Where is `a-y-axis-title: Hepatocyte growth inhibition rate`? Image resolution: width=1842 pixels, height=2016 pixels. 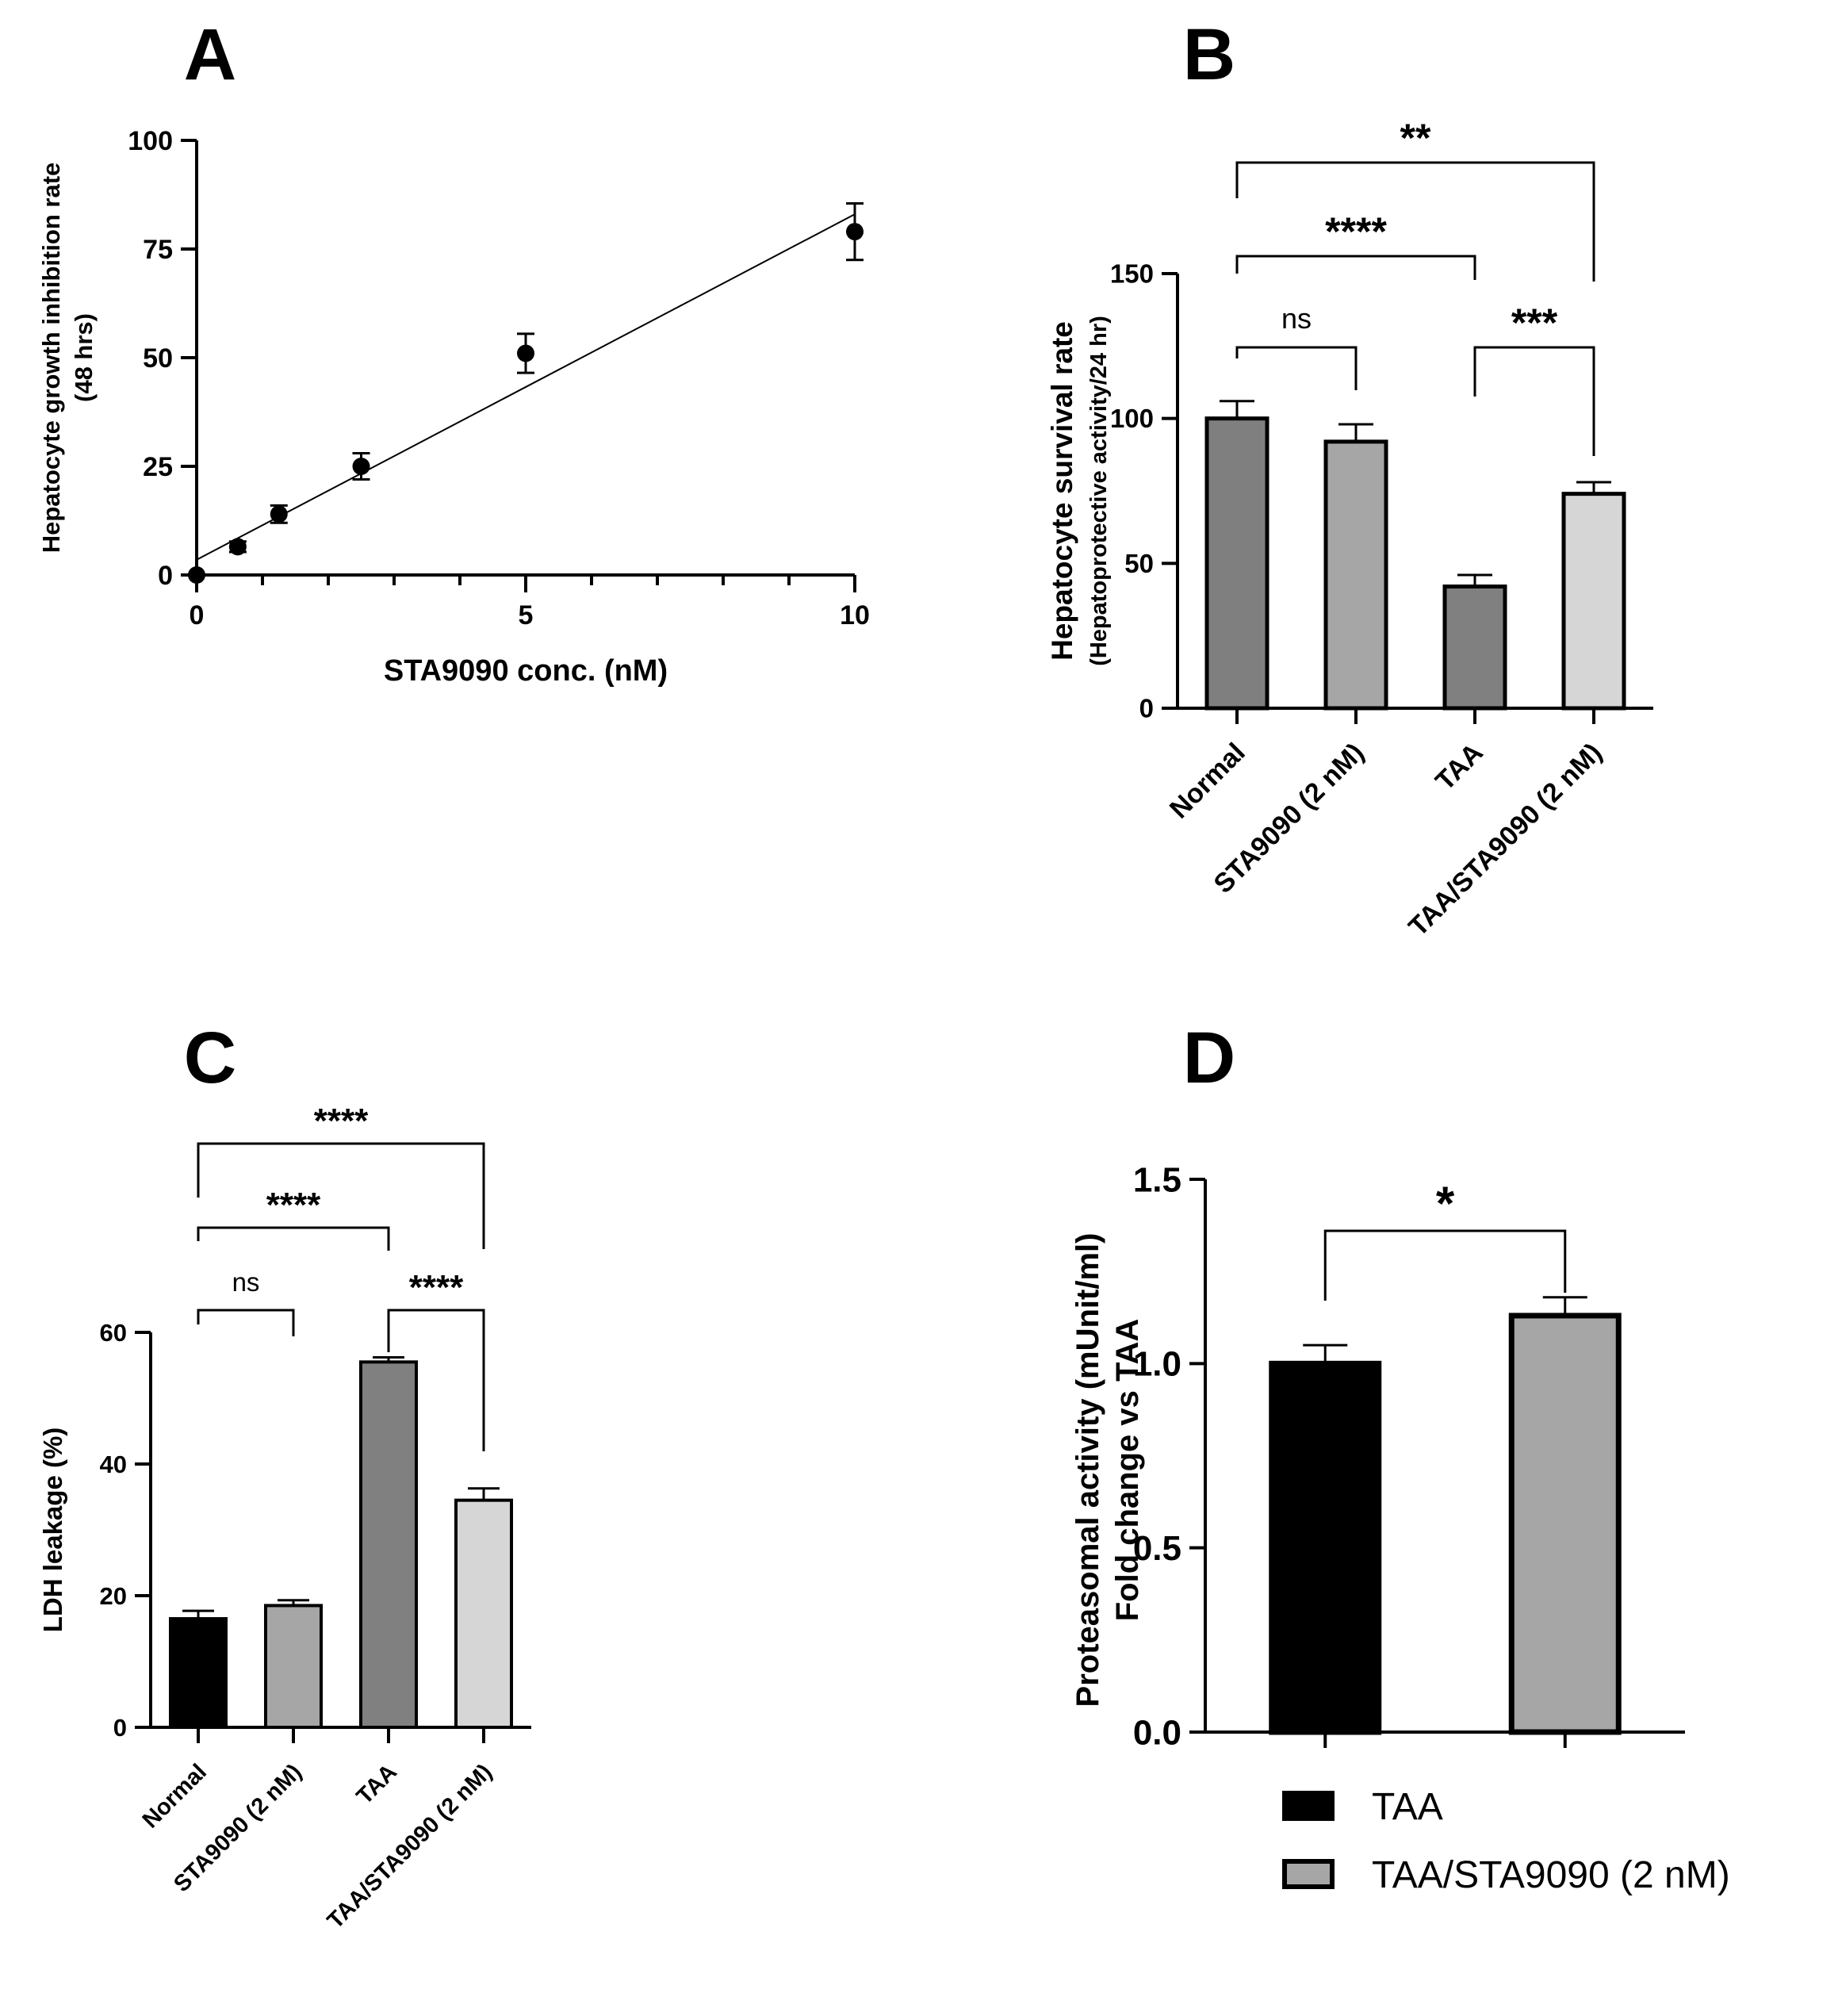
a-y-axis-title: Hepatocyte growth inhibition rate is located at coordinates (51, 358).